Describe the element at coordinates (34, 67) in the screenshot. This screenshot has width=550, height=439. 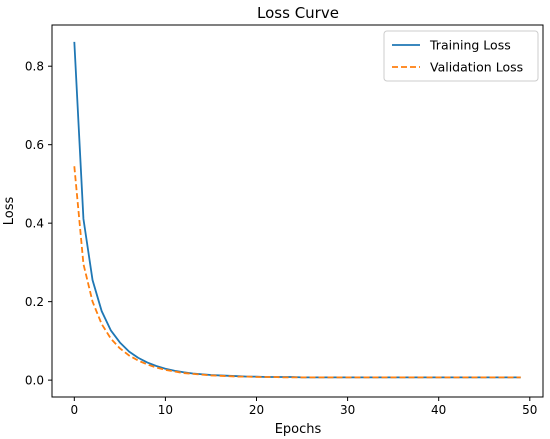
I see `y-tick-label: 0.8` at that location.